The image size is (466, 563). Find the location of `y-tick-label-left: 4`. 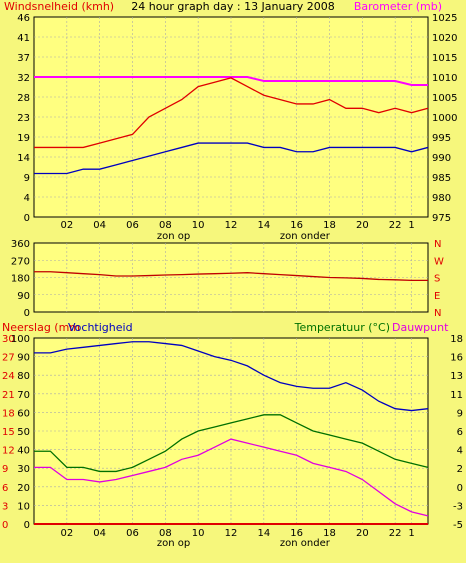

y-tick-label-left: 4 is located at coordinates (27, 198).